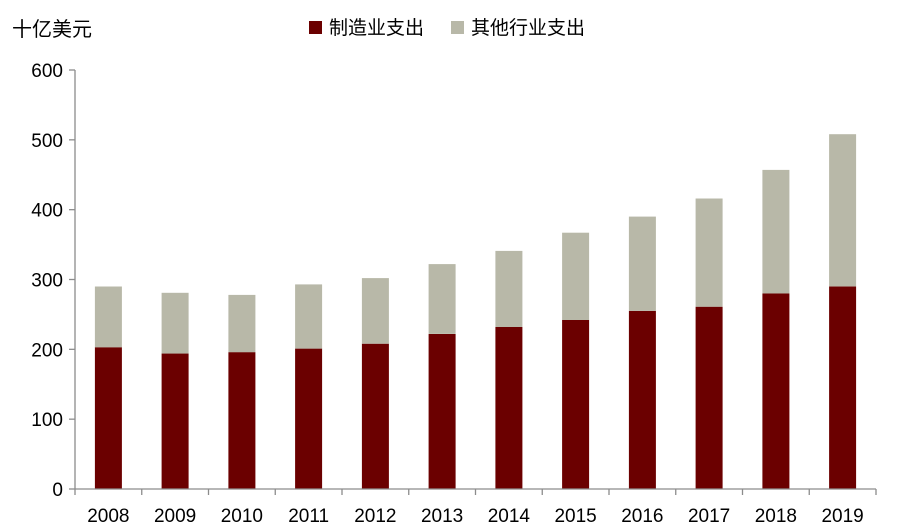 The image size is (899, 532). I want to click on bar-other-2019, so click(843, 210).